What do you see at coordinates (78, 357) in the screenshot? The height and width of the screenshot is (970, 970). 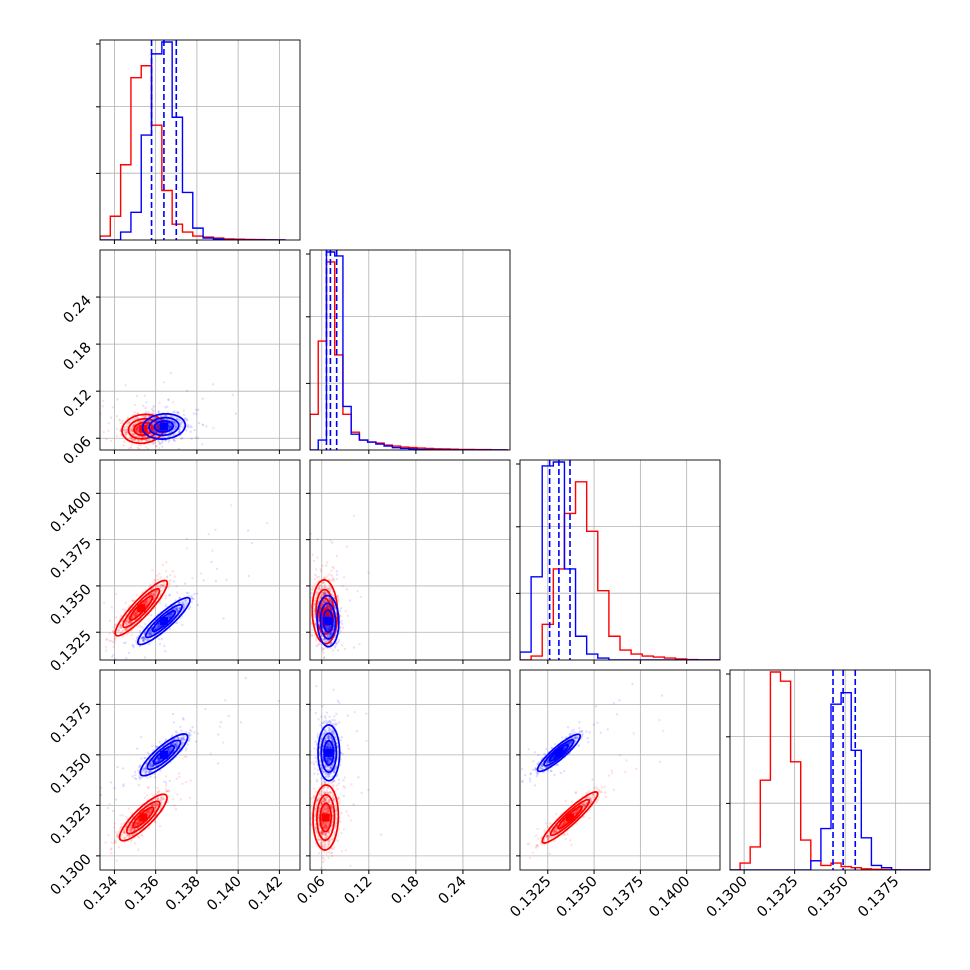 I see `y-tick-label: 0.18` at bounding box center [78, 357].